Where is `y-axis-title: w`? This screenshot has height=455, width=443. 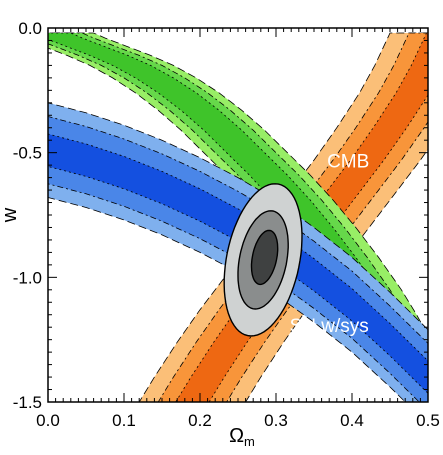
y-axis-title: w is located at coordinates (10, 215).